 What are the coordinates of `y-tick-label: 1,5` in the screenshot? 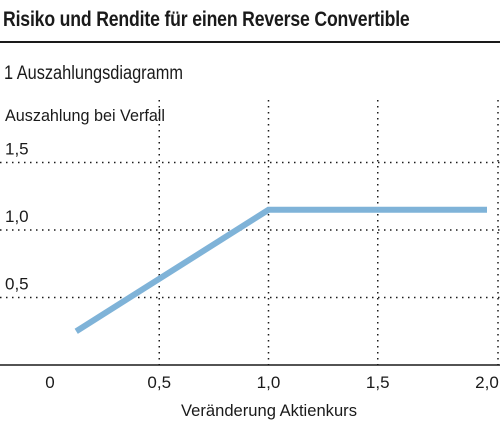 It's located at (17, 149).